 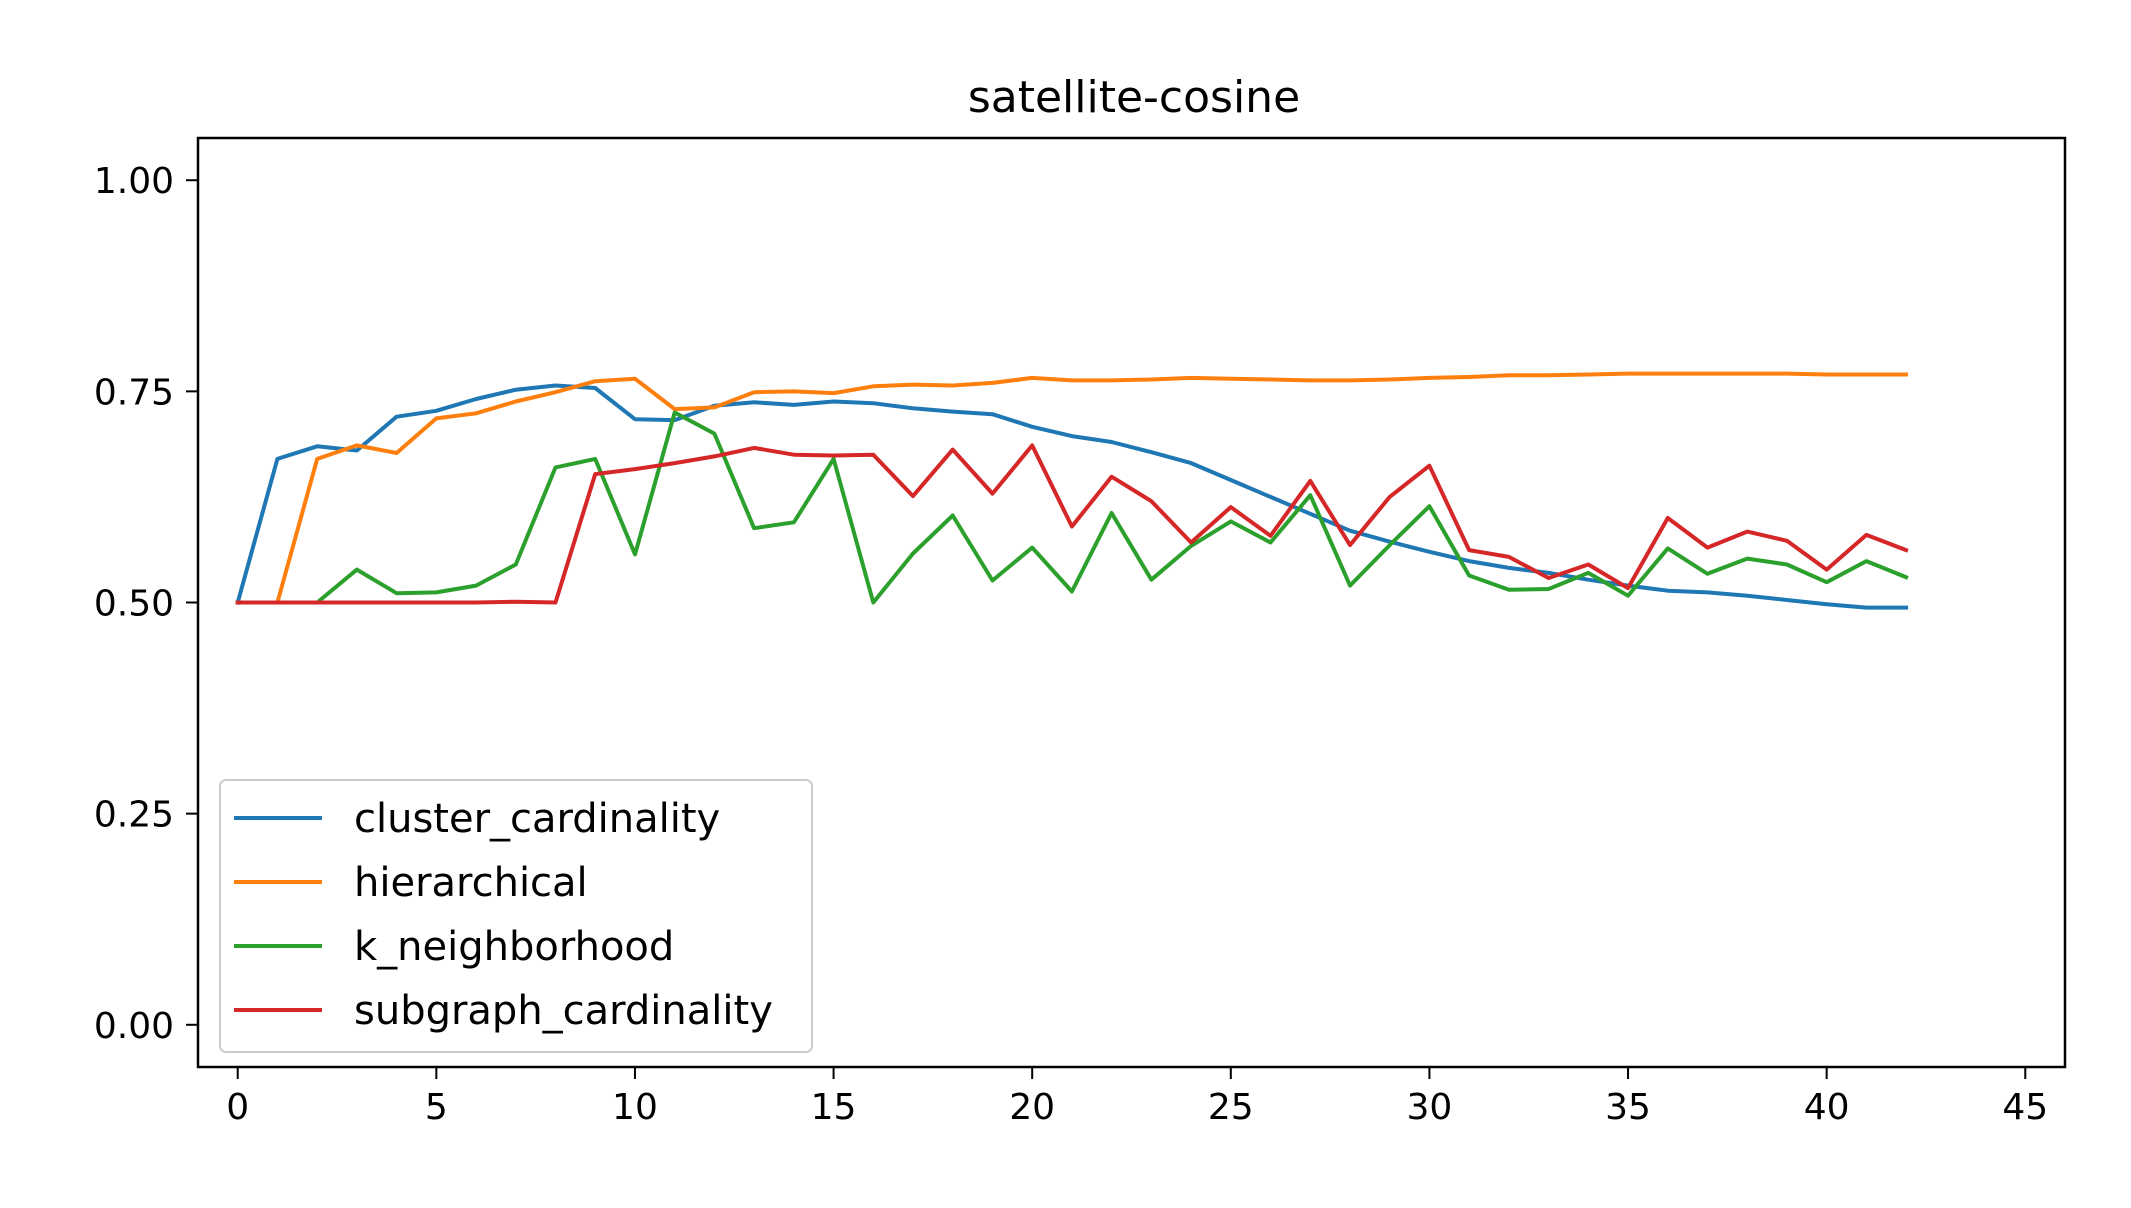 I want to click on x-tick-label: 0, so click(x=237, y=1107).